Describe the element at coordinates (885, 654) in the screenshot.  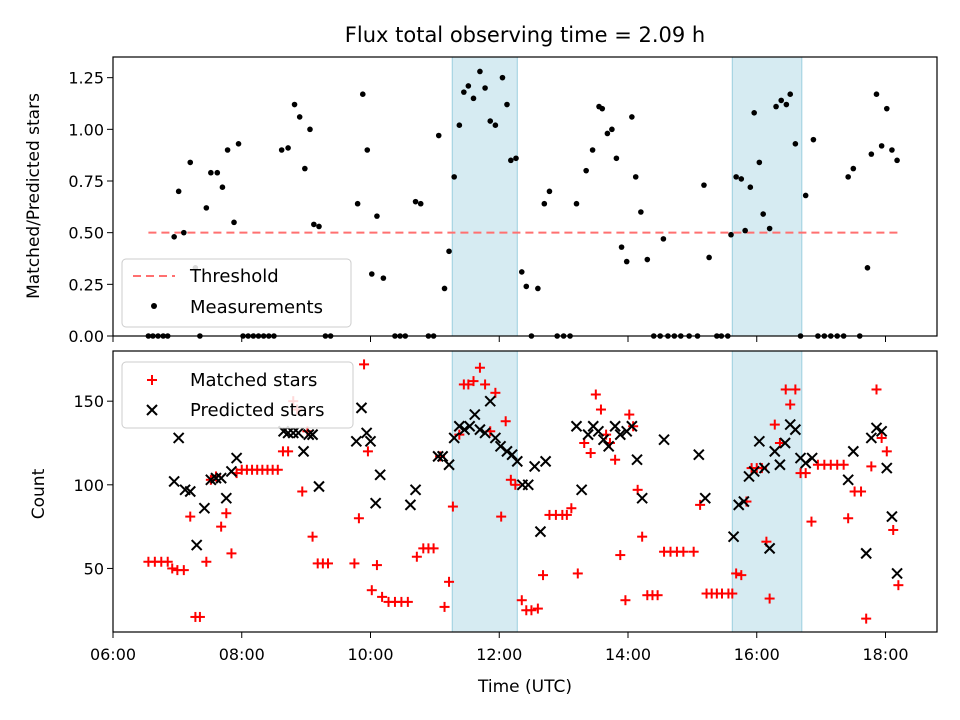
I see `bottom-x-tick-label: 18:00` at that location.